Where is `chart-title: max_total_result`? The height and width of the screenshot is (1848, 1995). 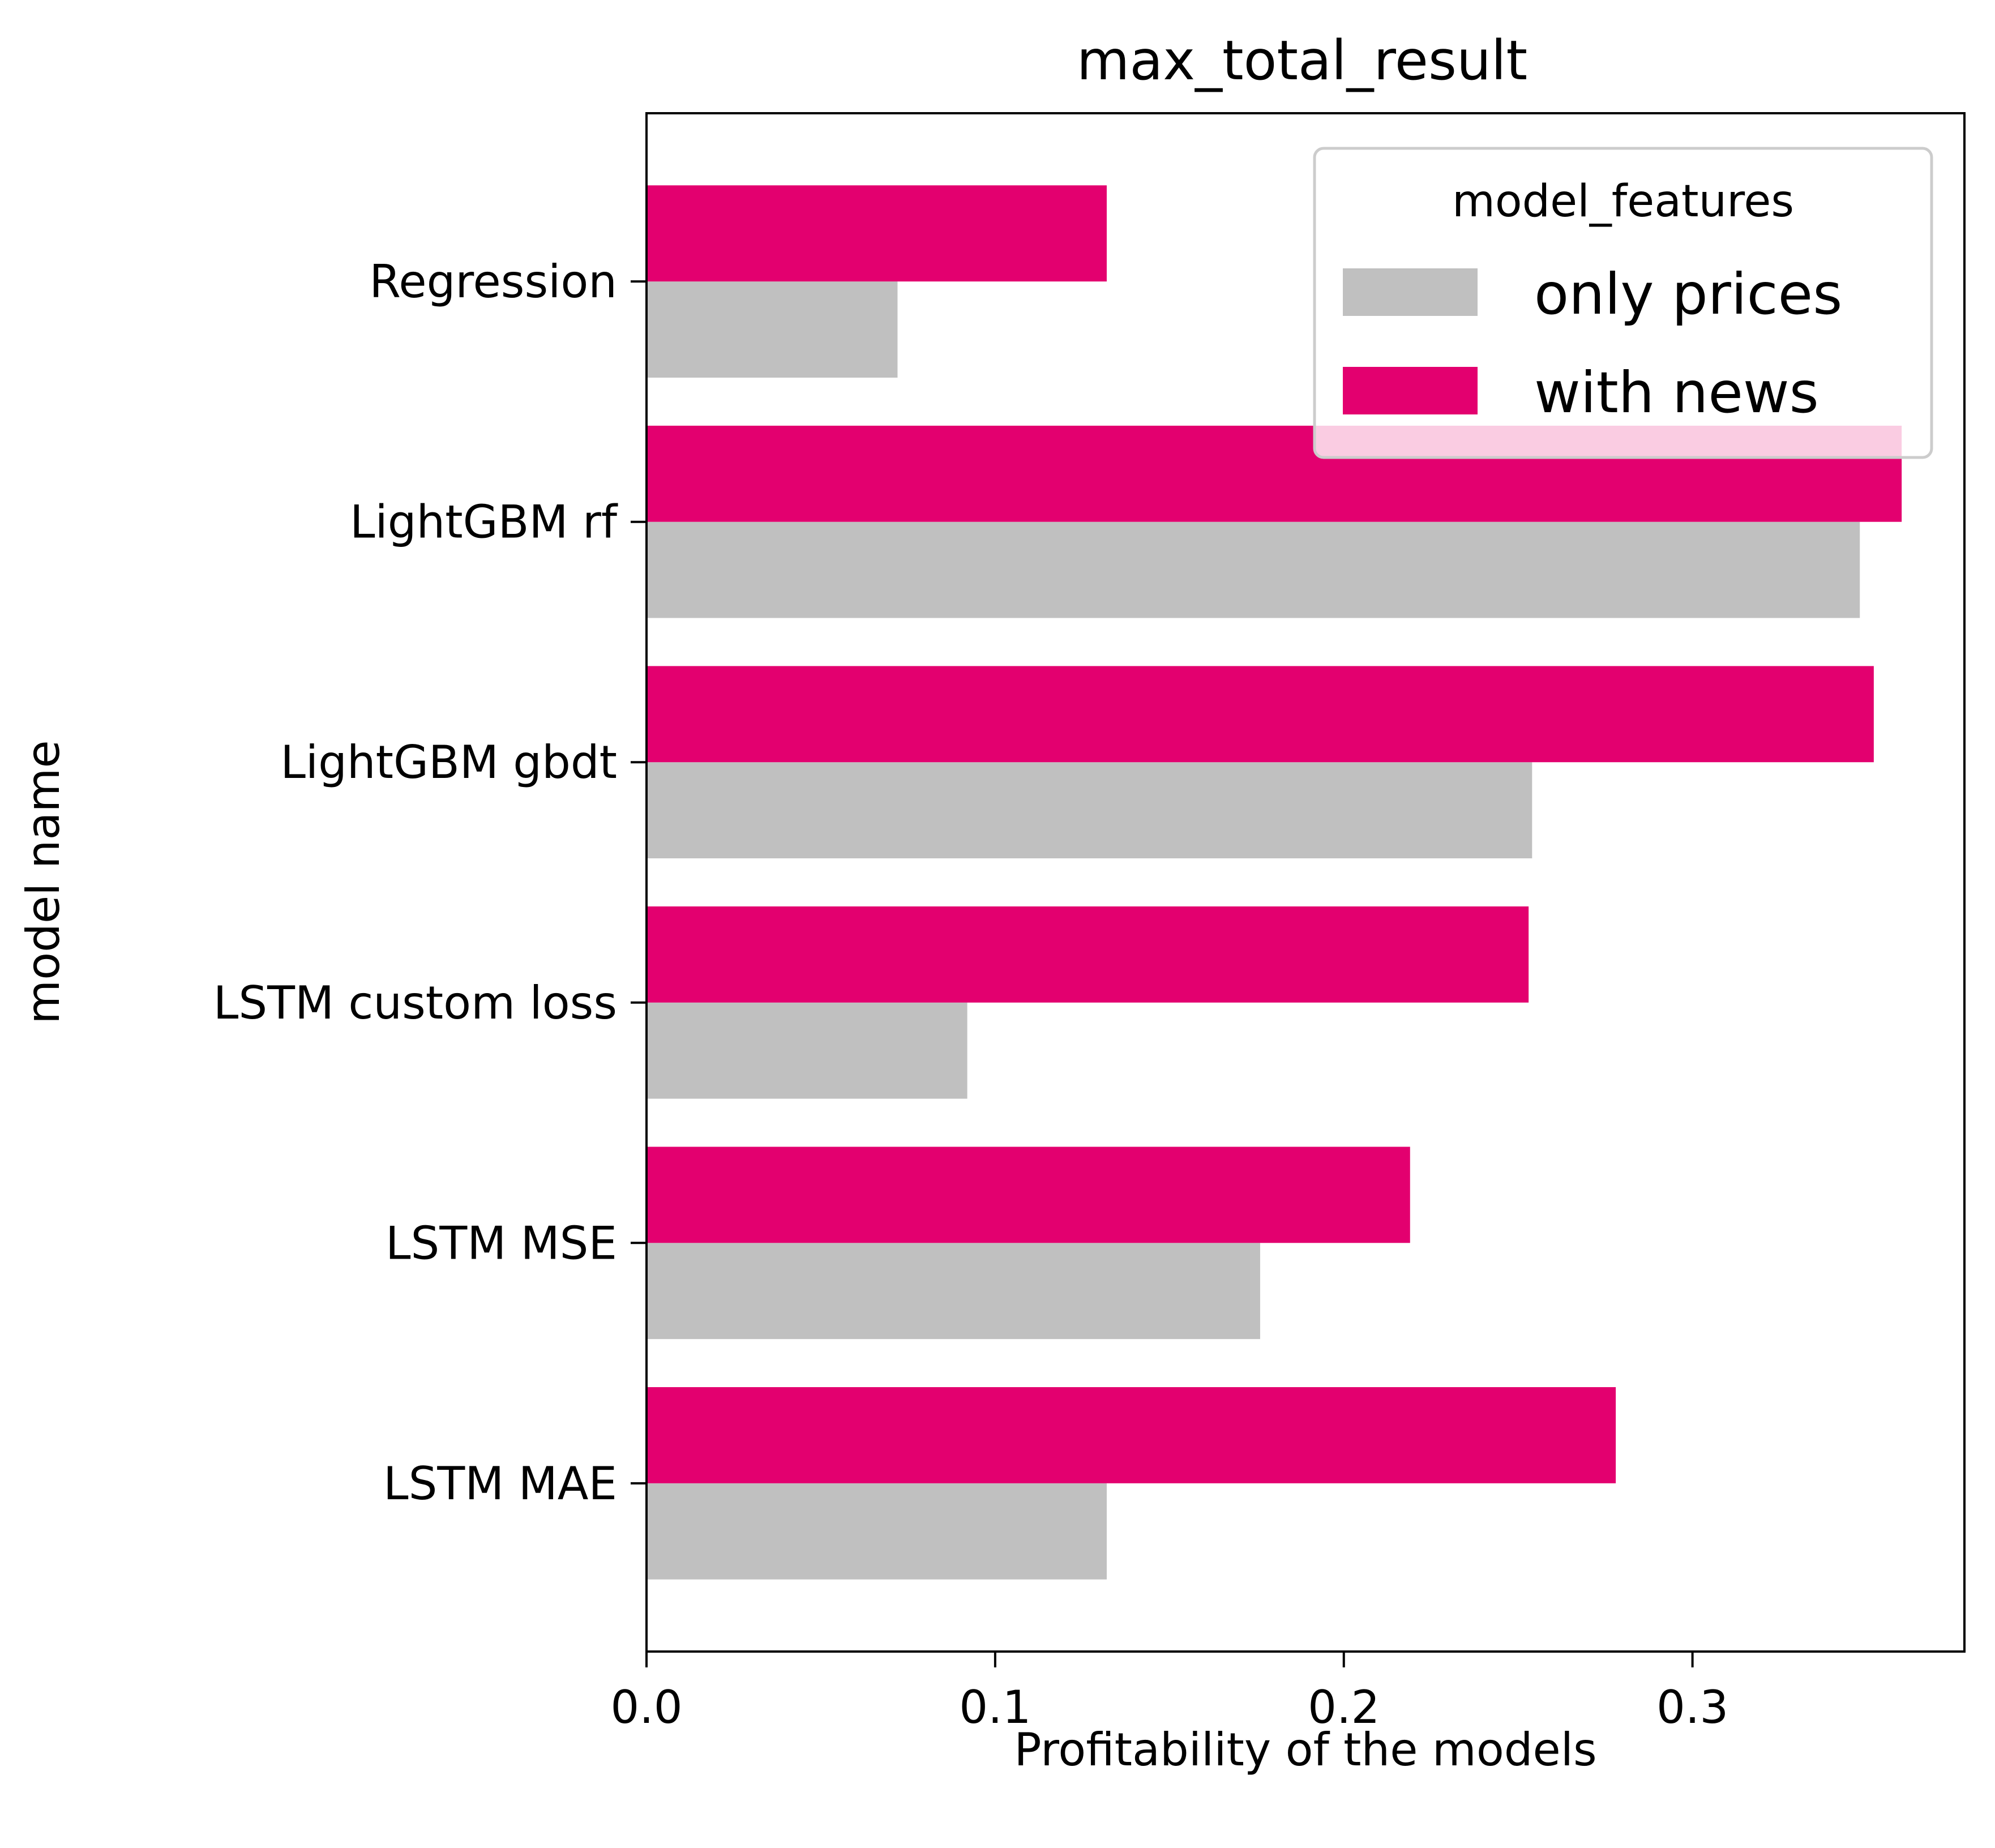
chart-title: max_total_result is located at coordinates (1302, 60).